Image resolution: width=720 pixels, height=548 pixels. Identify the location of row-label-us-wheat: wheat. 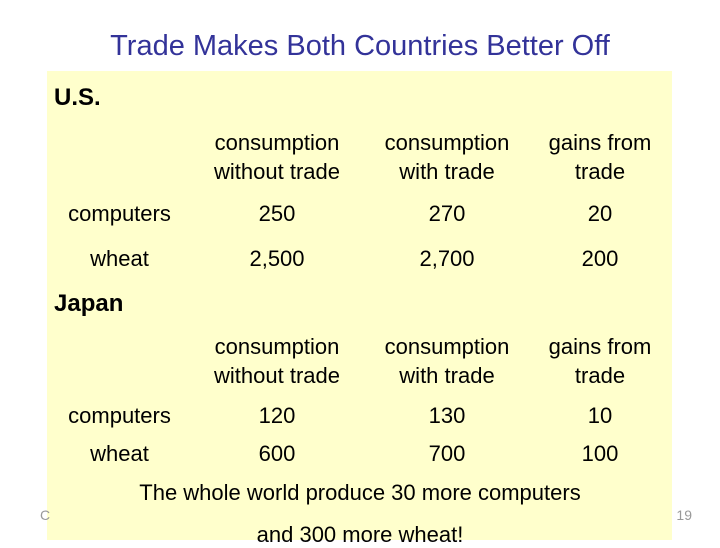
(119, 258).